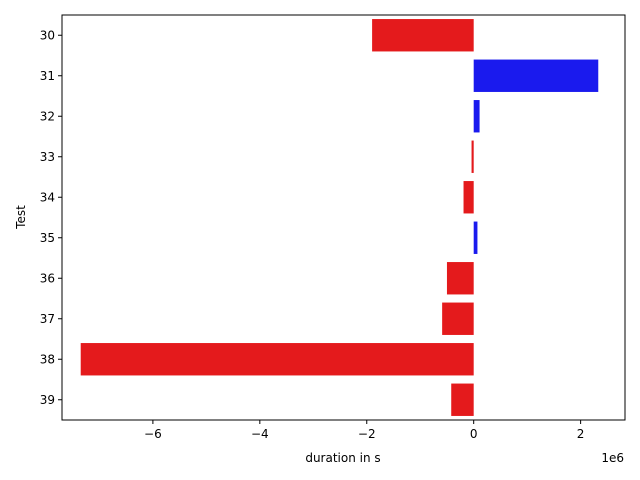  Describe the element at coordinates (474, 434) in the screenshot. I see `x-tick-label: 0` at that location.